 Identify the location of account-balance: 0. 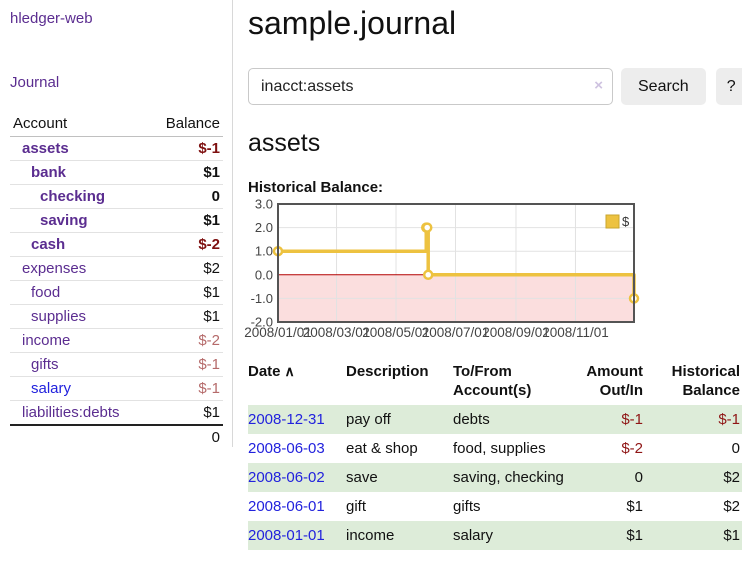
(185, 196).